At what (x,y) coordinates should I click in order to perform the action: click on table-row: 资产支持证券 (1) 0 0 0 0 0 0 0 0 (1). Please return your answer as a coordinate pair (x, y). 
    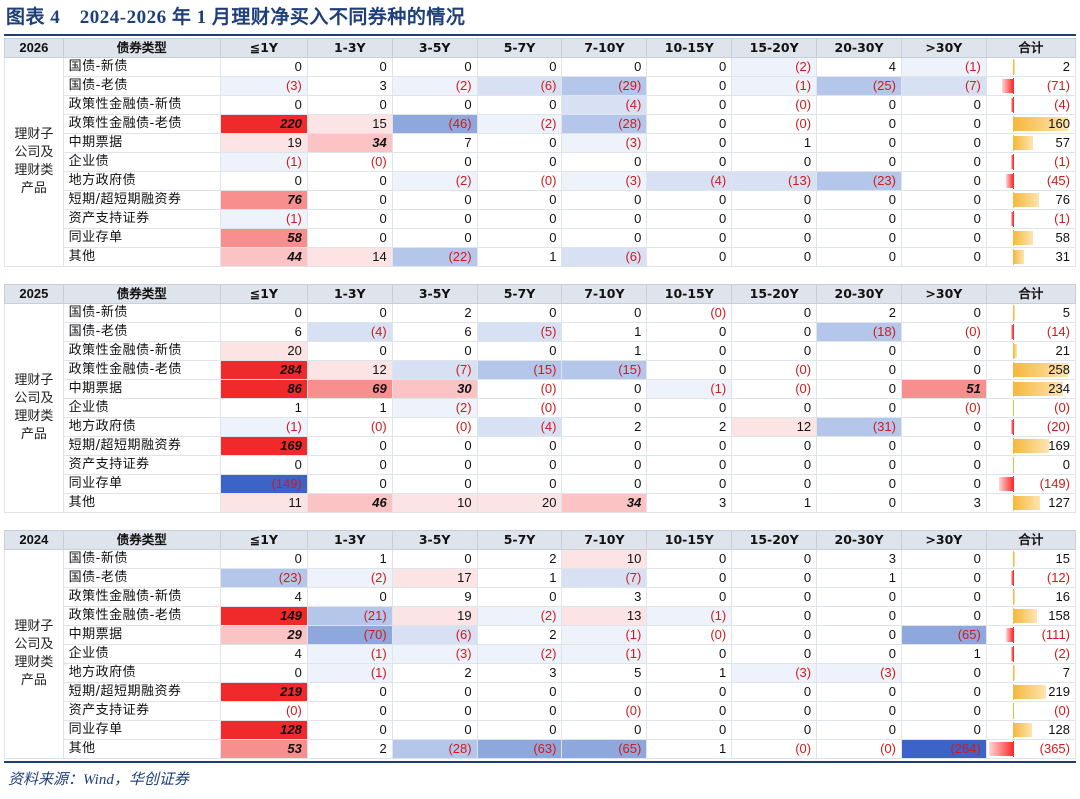
    Looking at the image, I should click on (541, 219).